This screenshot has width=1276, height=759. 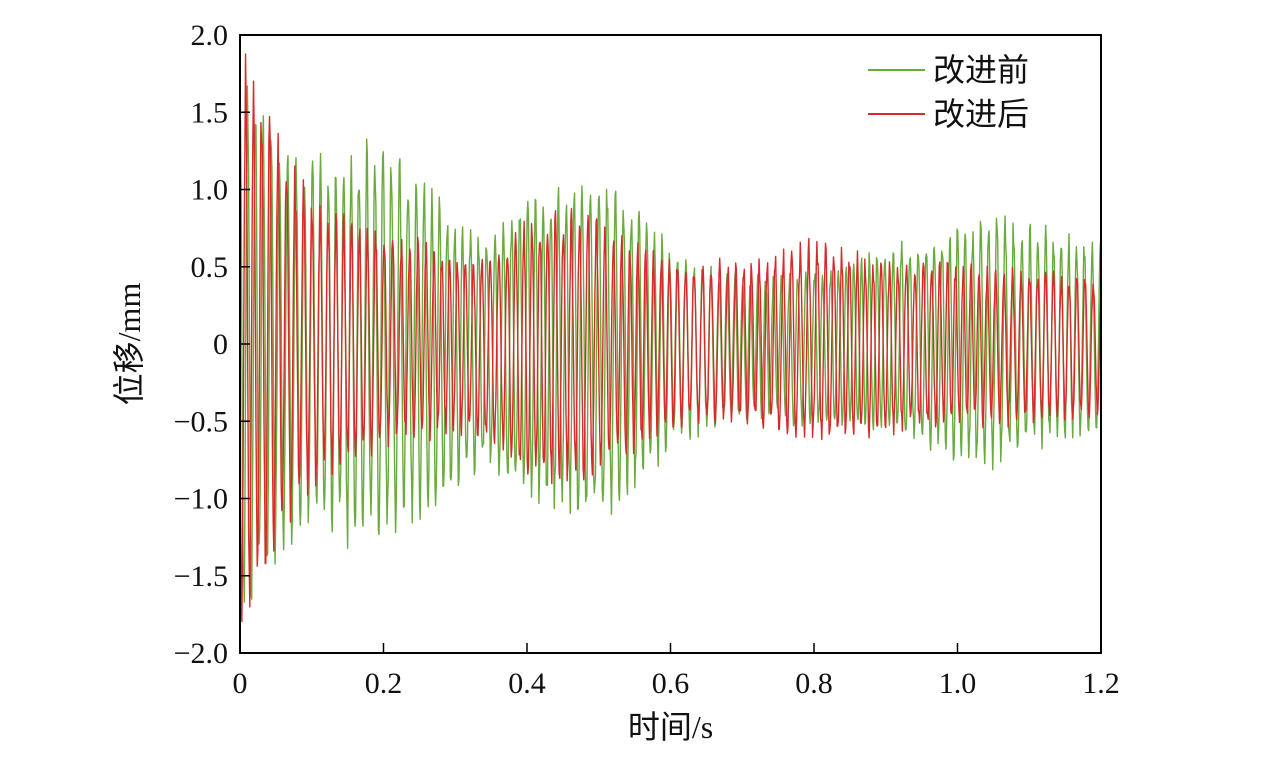 I want to click on legend-label-after: 改进后, so click(x=981, y=114).